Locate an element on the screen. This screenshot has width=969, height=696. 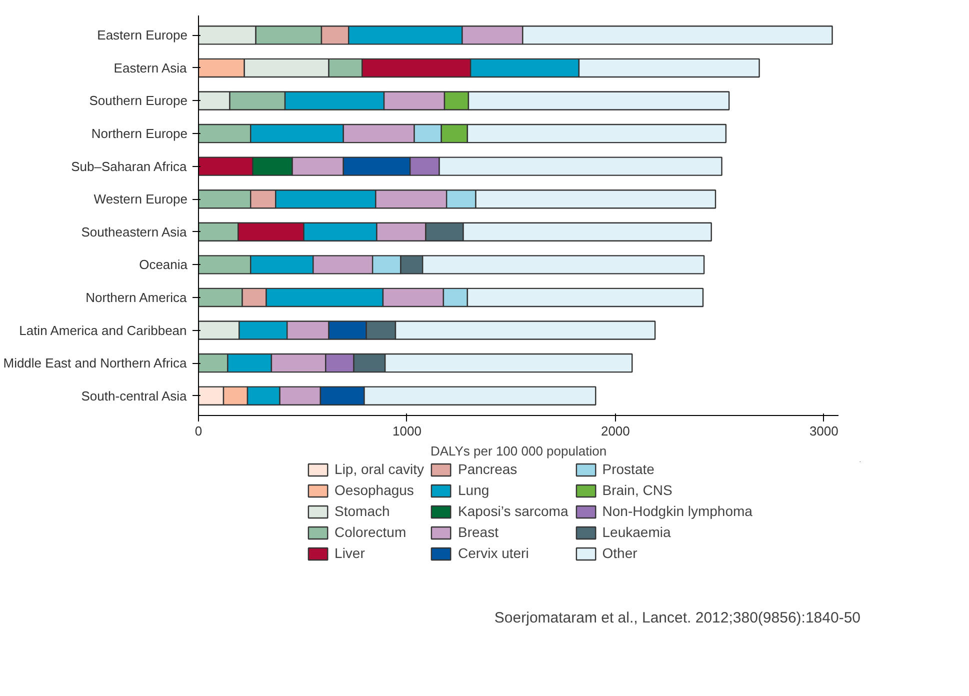
legend-label: Non-Hodgkin lymphoma is located at coordinates (677, 511).